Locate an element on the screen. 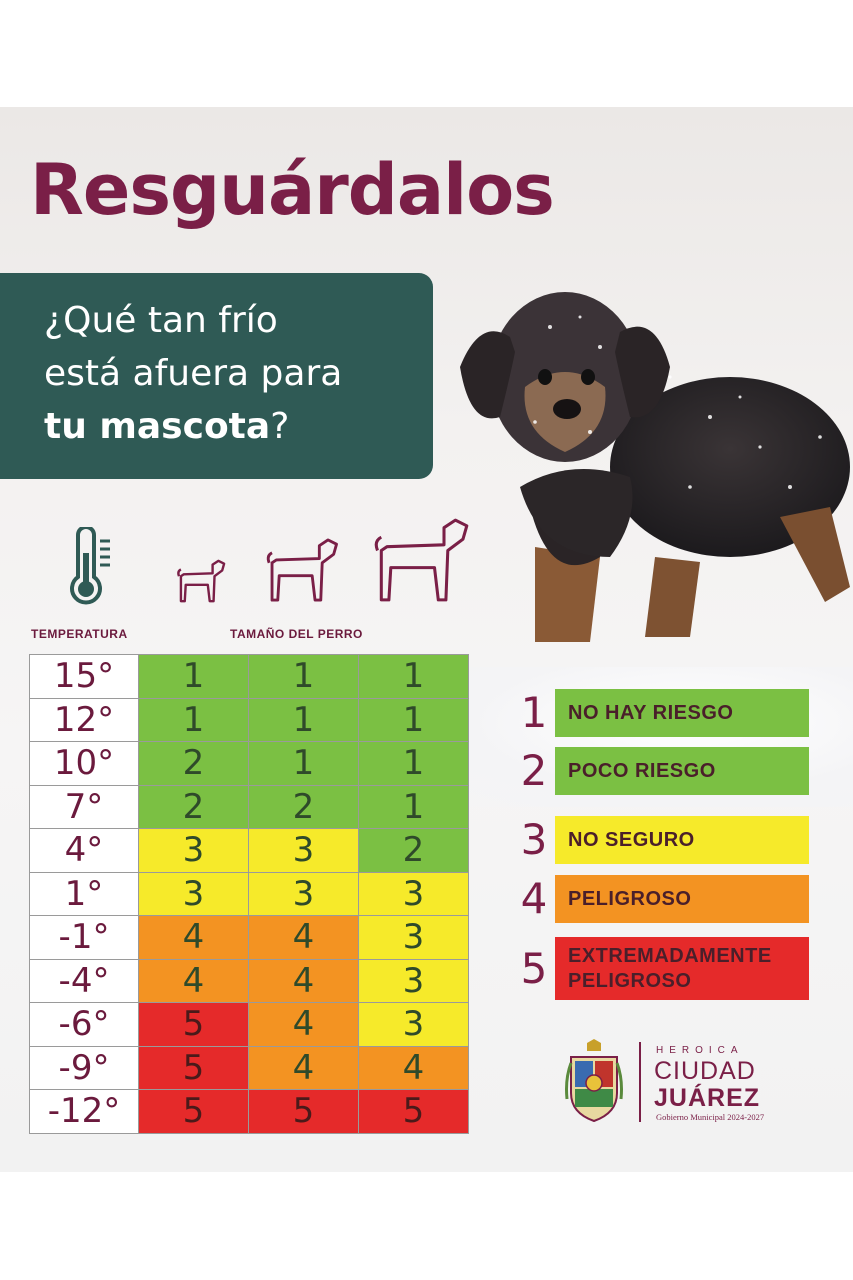 The image size is (853, 1280). small-dog-icon is located at coordinates (201, 581).